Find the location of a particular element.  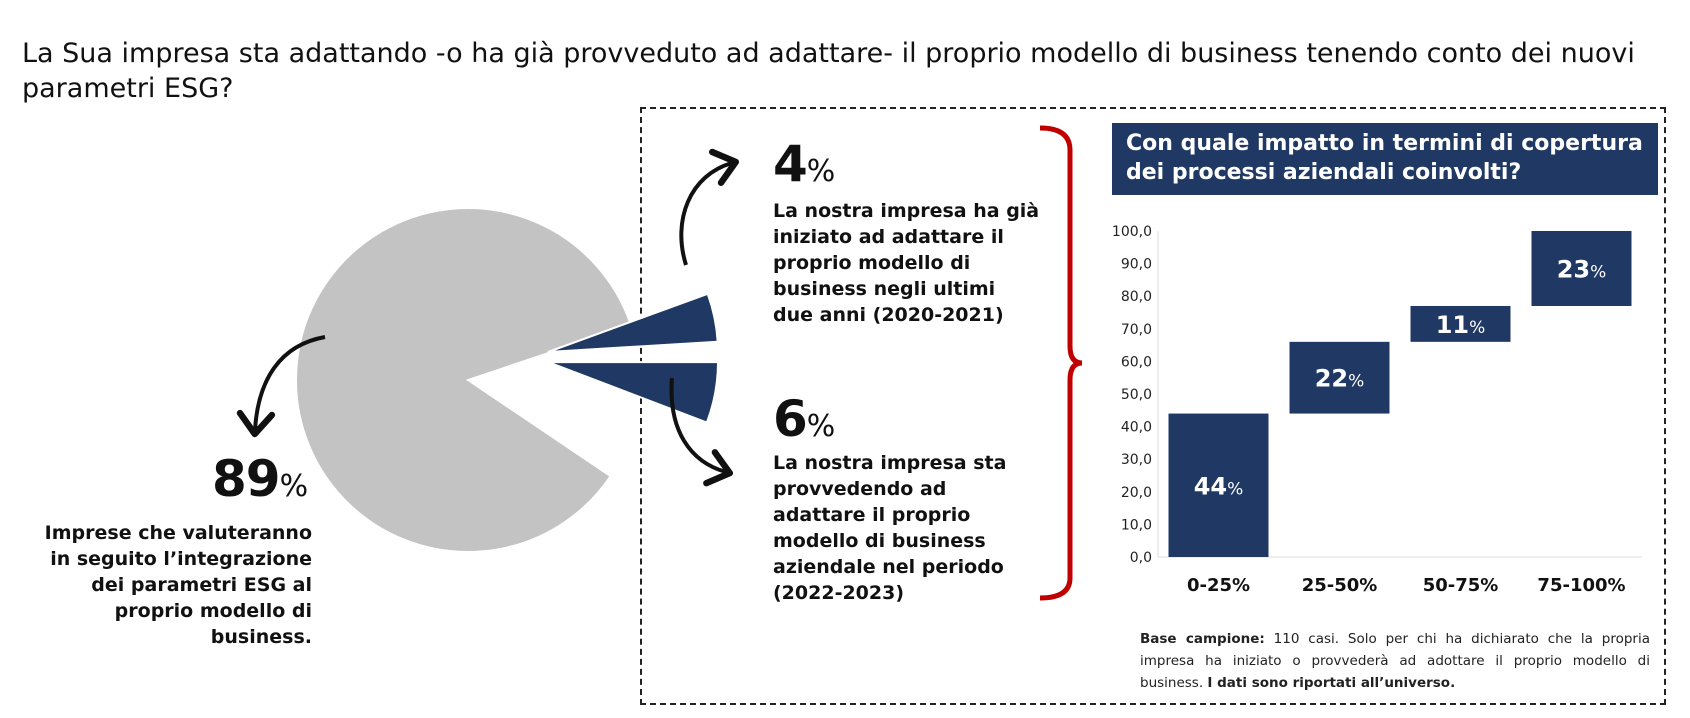

note-bold-suffix: I dati sono riportati all’universo. is located at coordinates (1331, 683).